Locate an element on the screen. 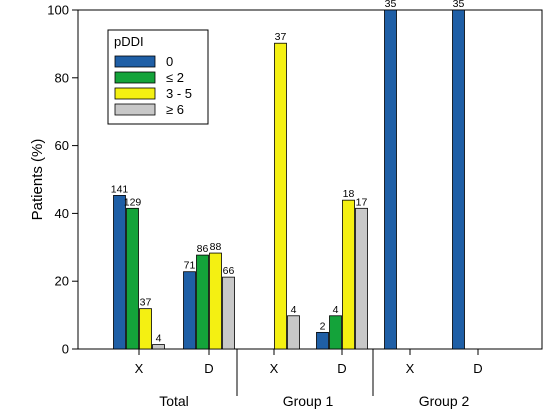 The width and height of the screenshot is (550, 412). y-tick-label: 0 is located at coordinates (65, 349).